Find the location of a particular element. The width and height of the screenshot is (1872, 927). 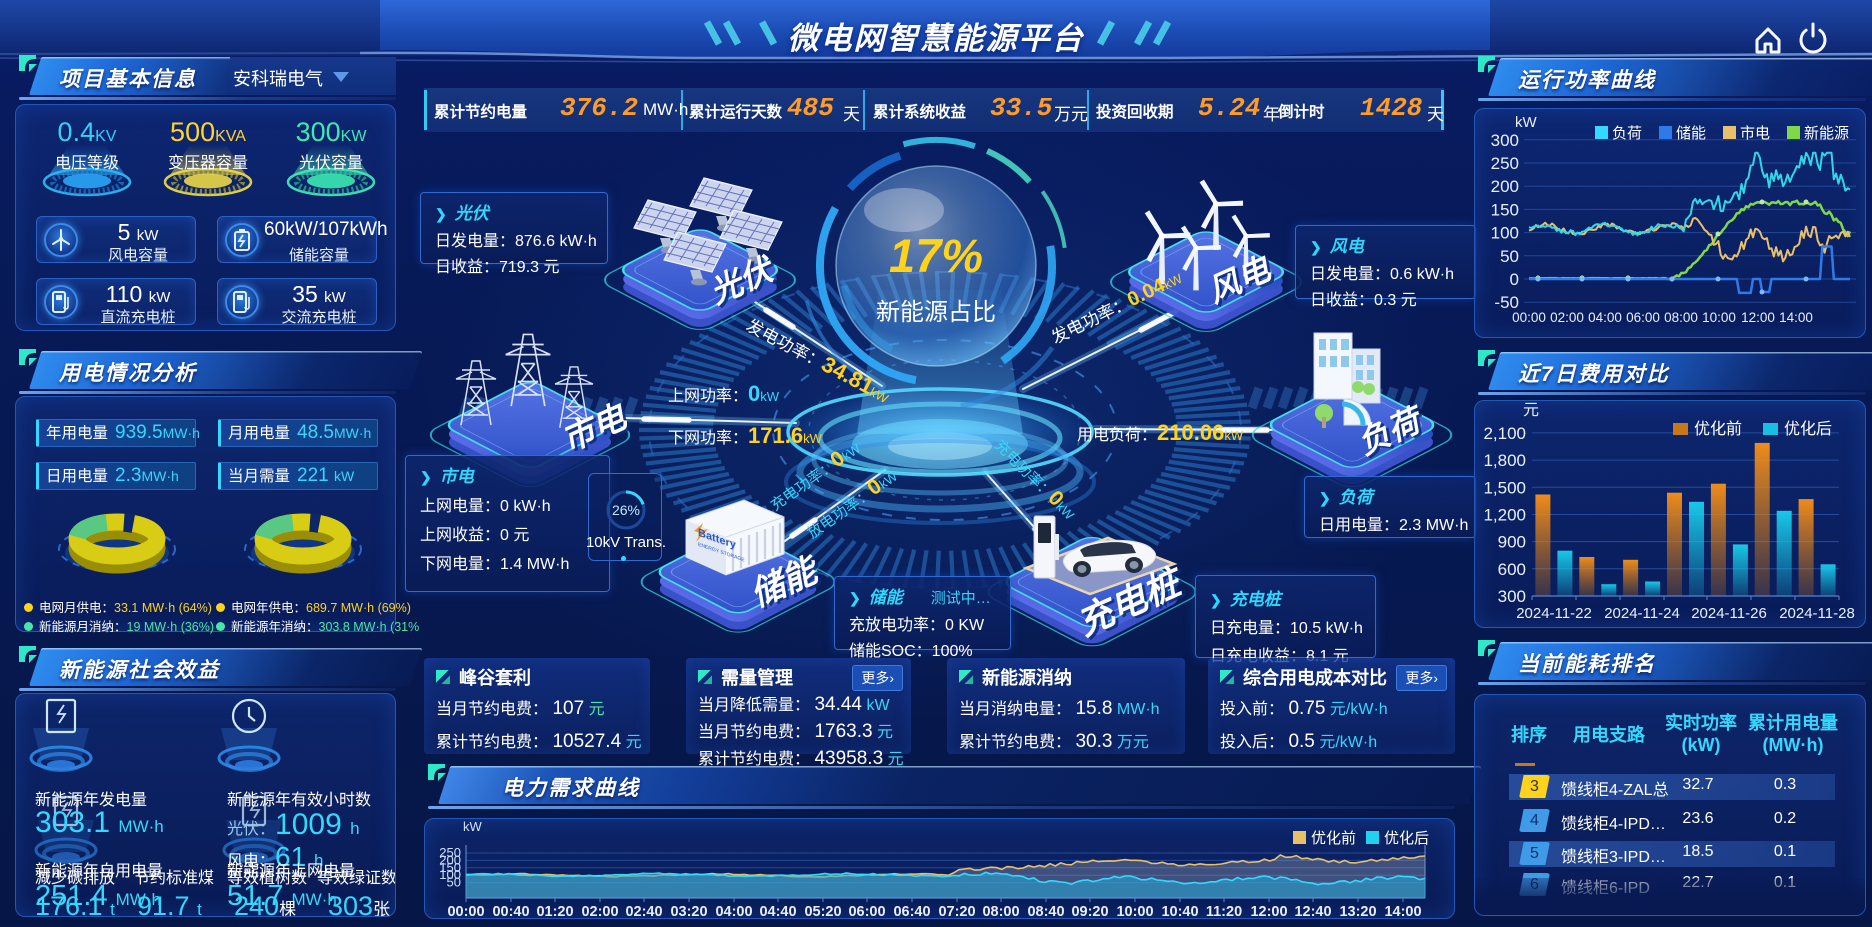

svg-text: 2024-11-28 is located at coordinates (1817, 613).